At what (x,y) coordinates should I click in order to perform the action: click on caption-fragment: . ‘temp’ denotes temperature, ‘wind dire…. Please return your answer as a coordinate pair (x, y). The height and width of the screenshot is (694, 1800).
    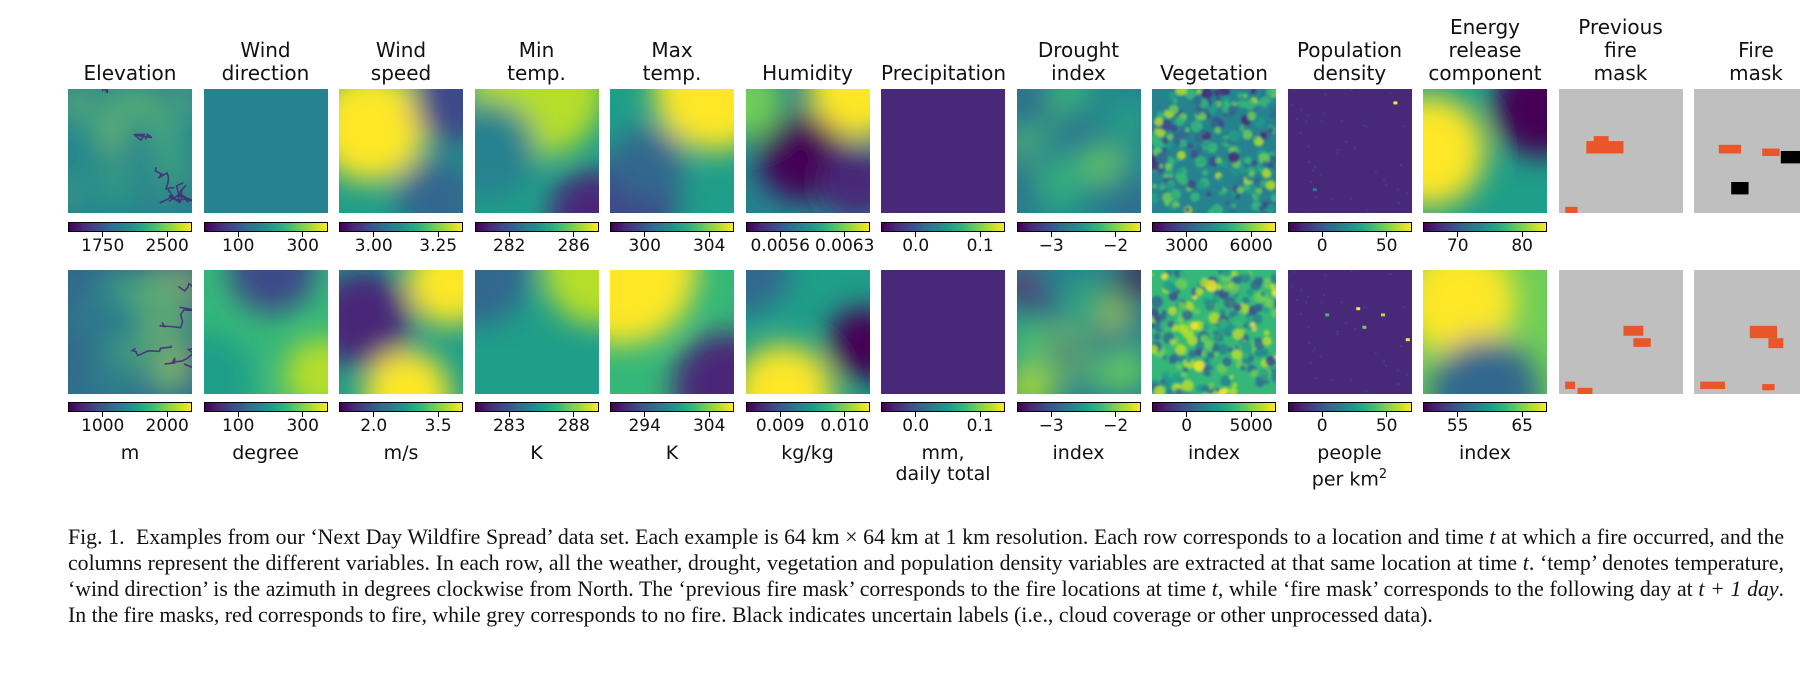
    Looking at the image, I should click on (926, 576).